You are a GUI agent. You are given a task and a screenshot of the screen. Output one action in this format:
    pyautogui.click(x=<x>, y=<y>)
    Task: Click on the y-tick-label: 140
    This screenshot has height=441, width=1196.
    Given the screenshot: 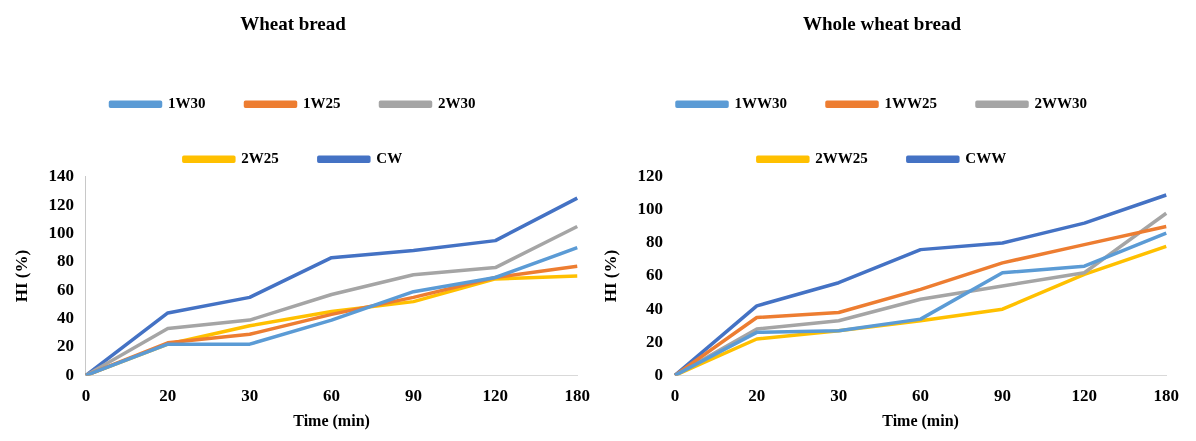 What is the action you would take?
    pyautogui.click(x=61, y=176)
    